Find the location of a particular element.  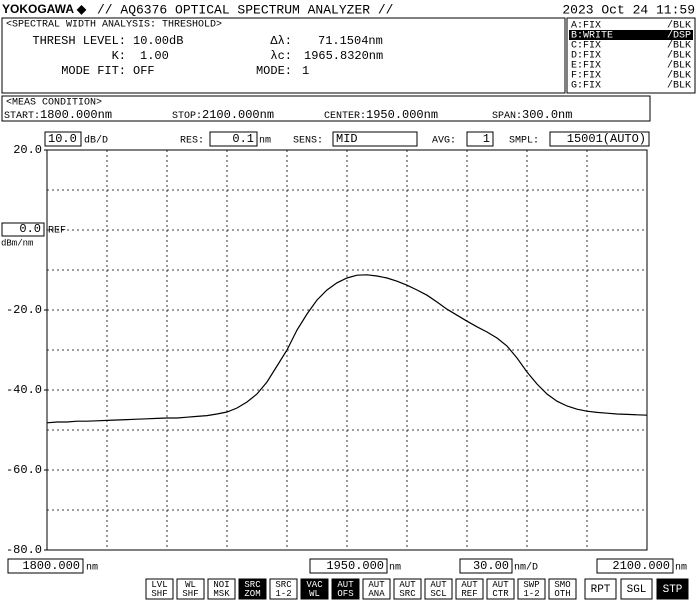

trace-label: C:FIX is located at coordinates (586, 46).